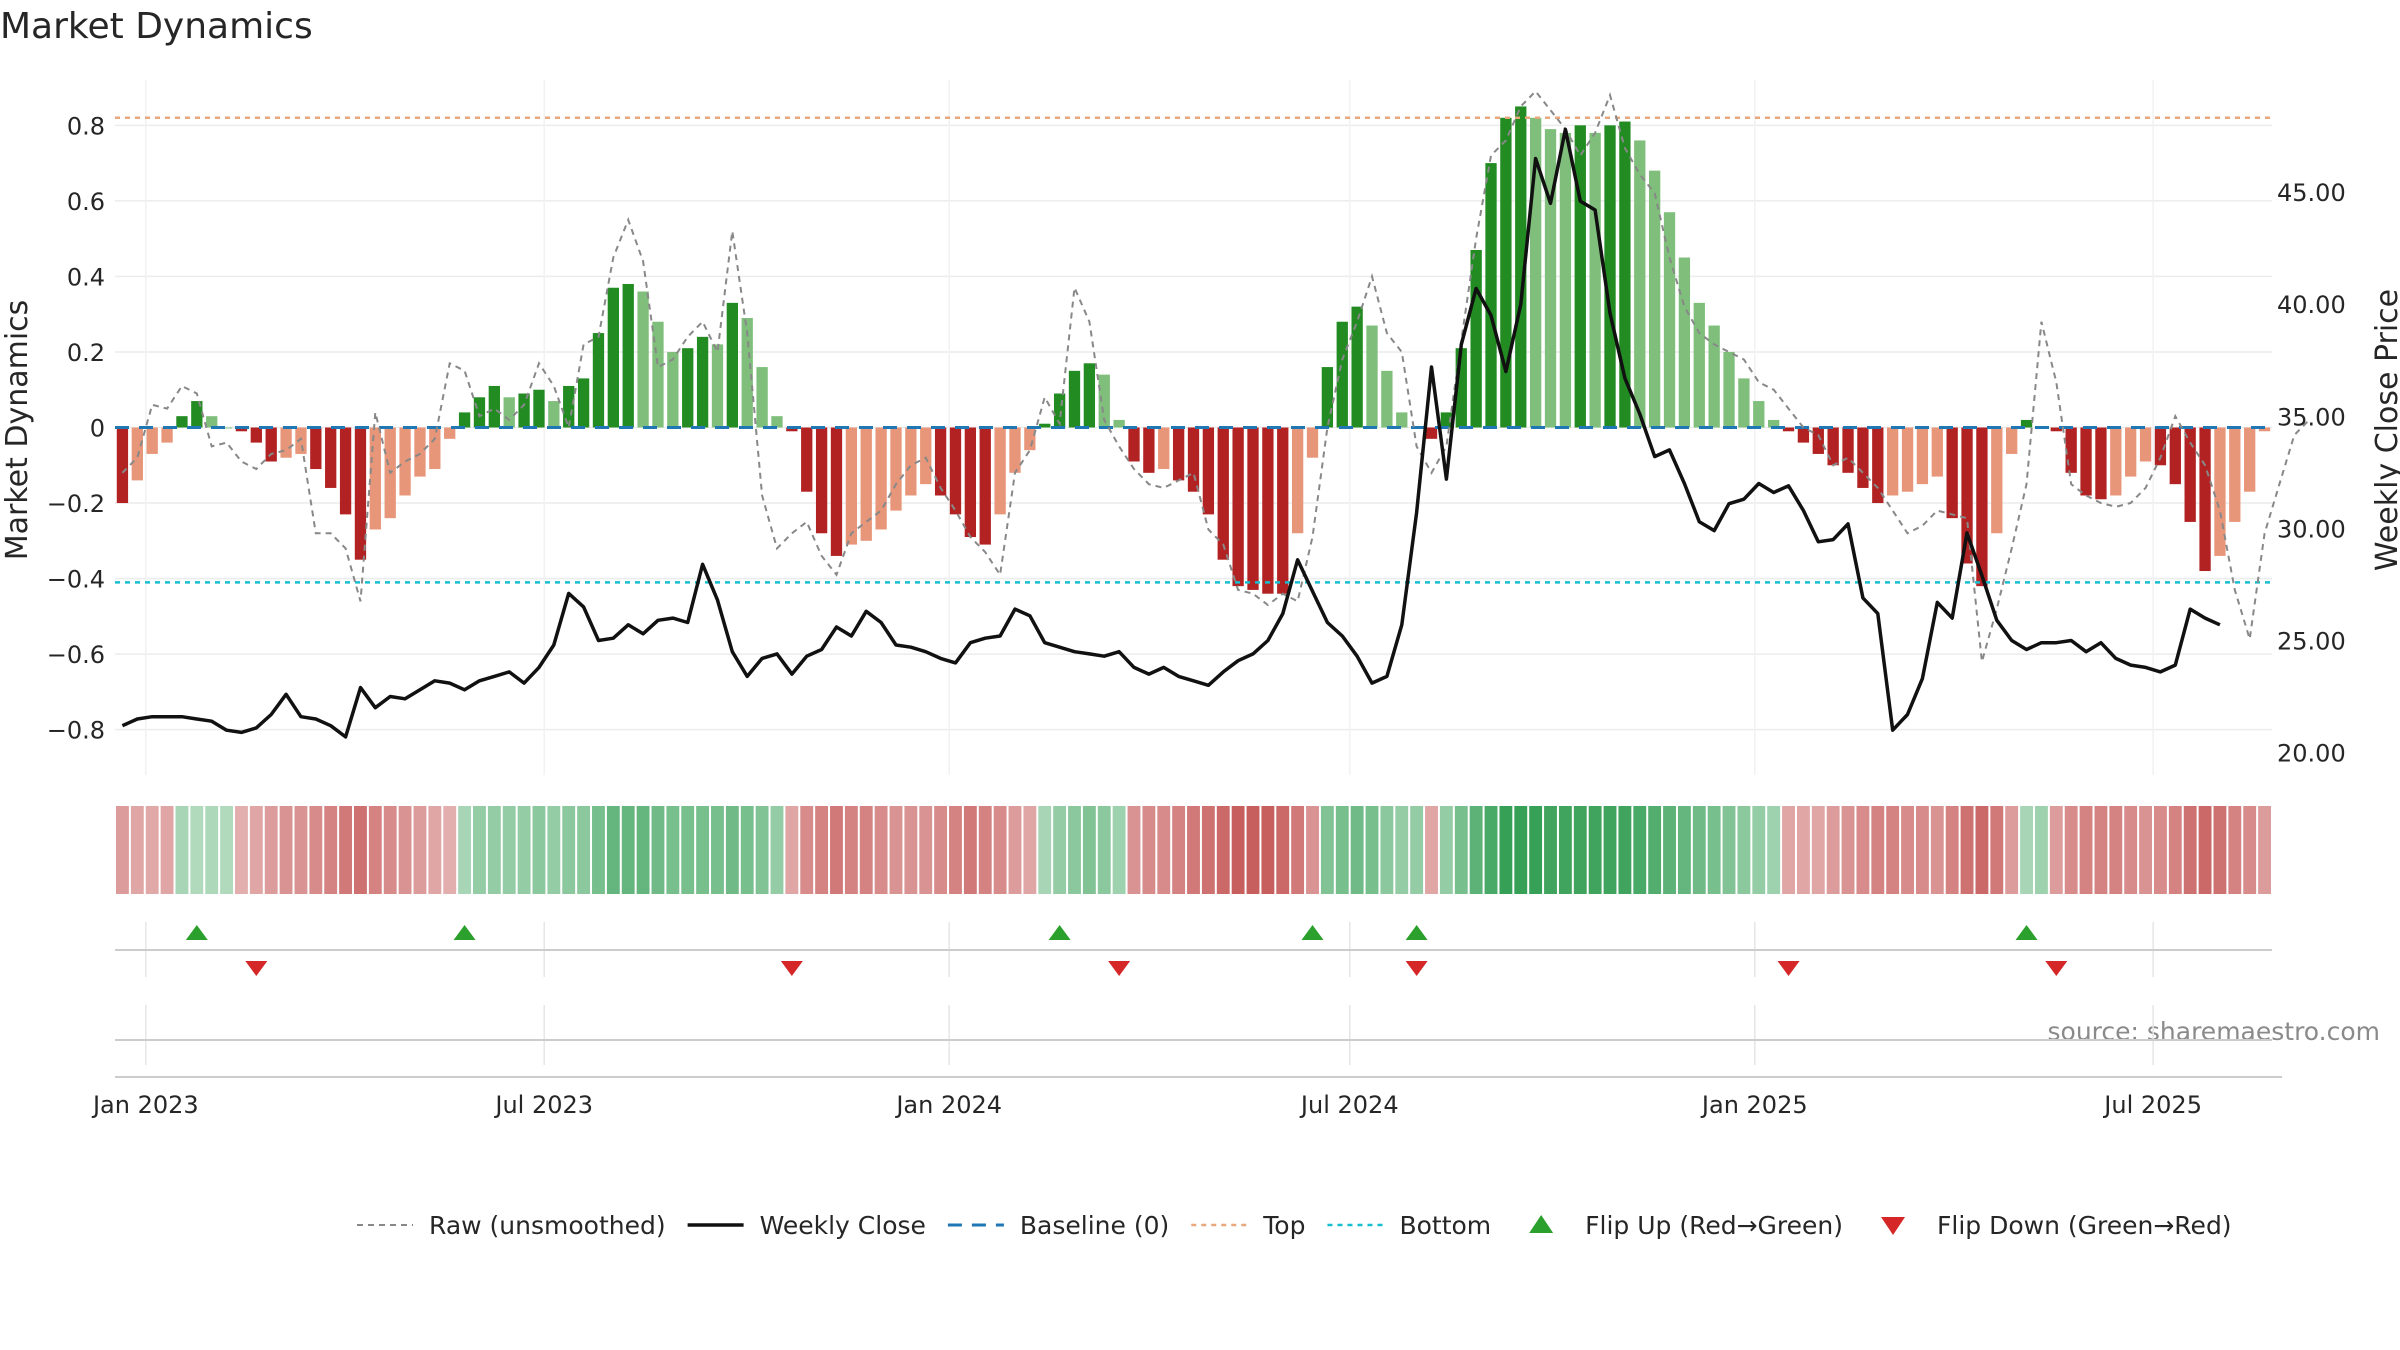 The width and height of the screenshot is (2400, 1350). Describe the element at coordinates (547, 1225) in the screenshot. I see `legend-label: Raw (unsmoothed)` at that location.